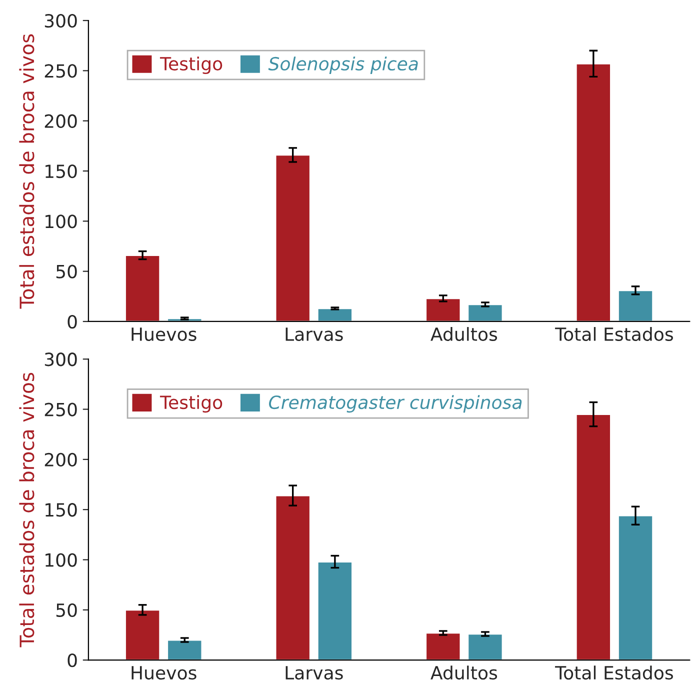 Image resolution: width=691 pixels, height=684 pixels. Describe the element at coordinates (395, 404) in the screenshot. I see `legend-label: Crematogaster curvispinosa` at that location.